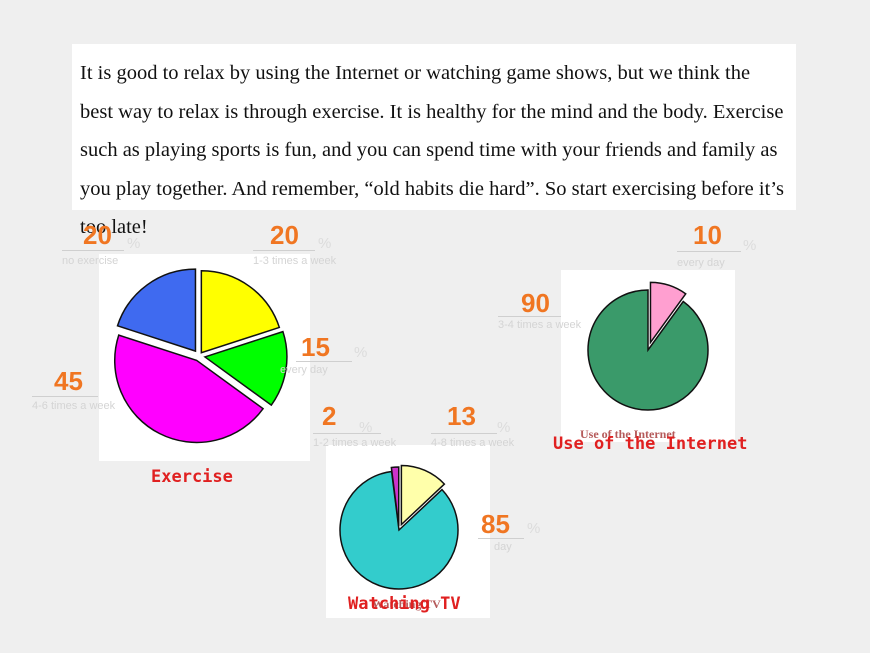  Describe the element at coordinates (192, 477) in the screenshot. I see `exercise-chart-title: Exercise` at that location.